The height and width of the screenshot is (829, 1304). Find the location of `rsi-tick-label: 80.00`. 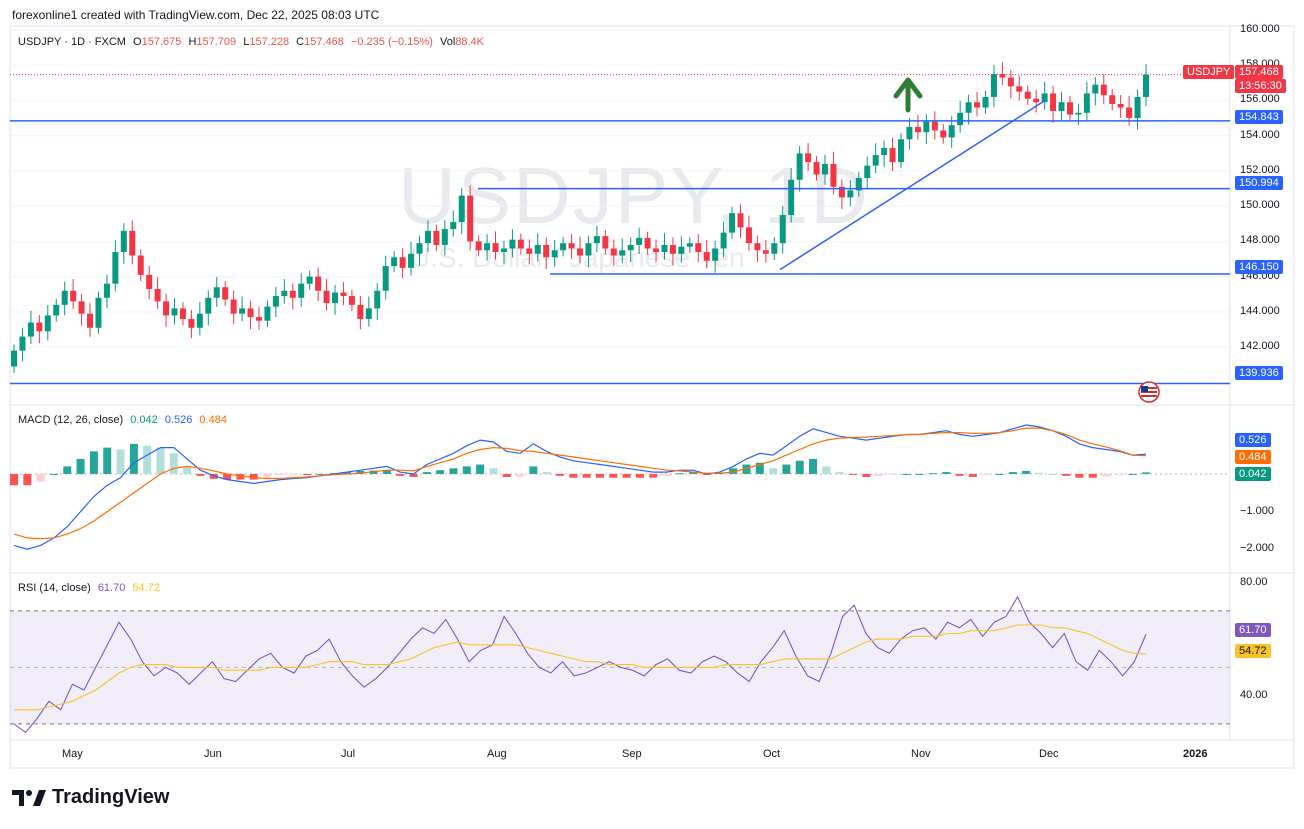

rsi-tick-label: 80.00 is located at coordinates (1254, 581).